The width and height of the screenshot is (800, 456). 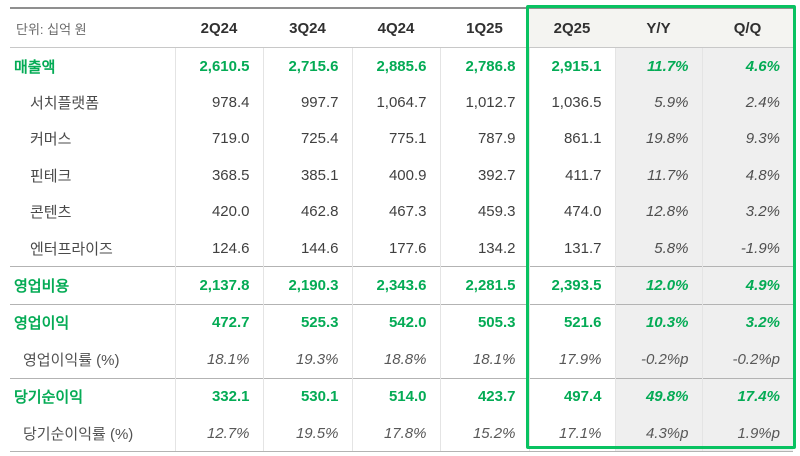 I want to click on table-row: 영업이익 472.7 525.3 542.0 505.3 521.6 10.3% 3.2%, so click(x=401, y=322).